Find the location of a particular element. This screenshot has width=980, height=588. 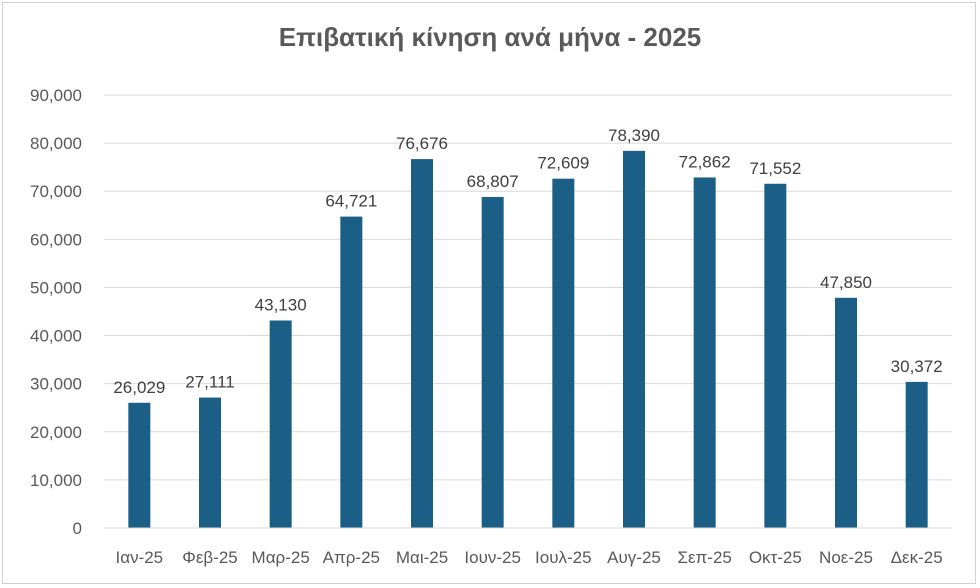

bar-data-label: 27,111 is located at coordinates (209, 382).